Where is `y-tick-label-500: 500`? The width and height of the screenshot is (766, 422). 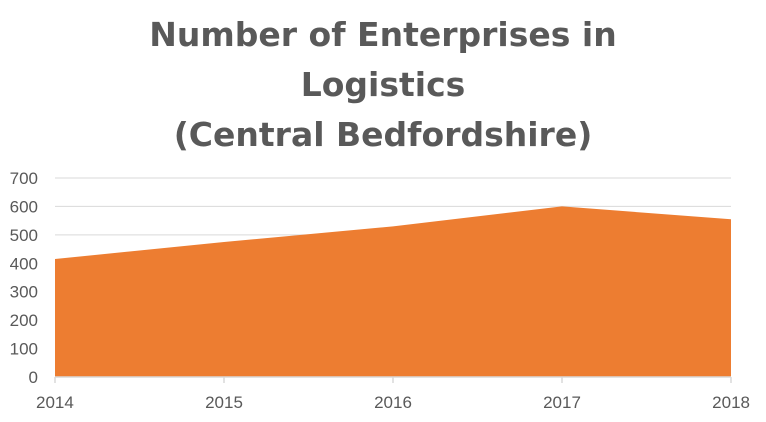 y-tick-label-500: 500 is located at coordinates (24, 235).